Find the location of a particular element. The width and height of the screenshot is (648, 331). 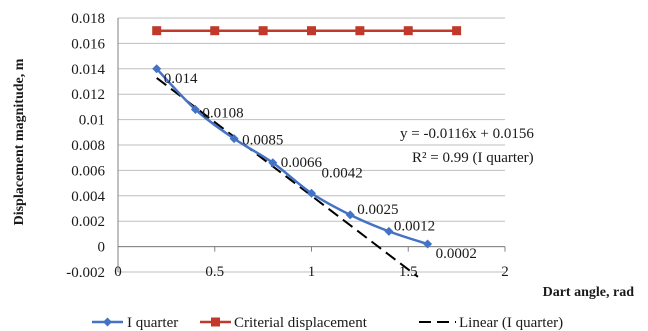

y-tick-label: 0.012 is located at coordinates (88, 95).